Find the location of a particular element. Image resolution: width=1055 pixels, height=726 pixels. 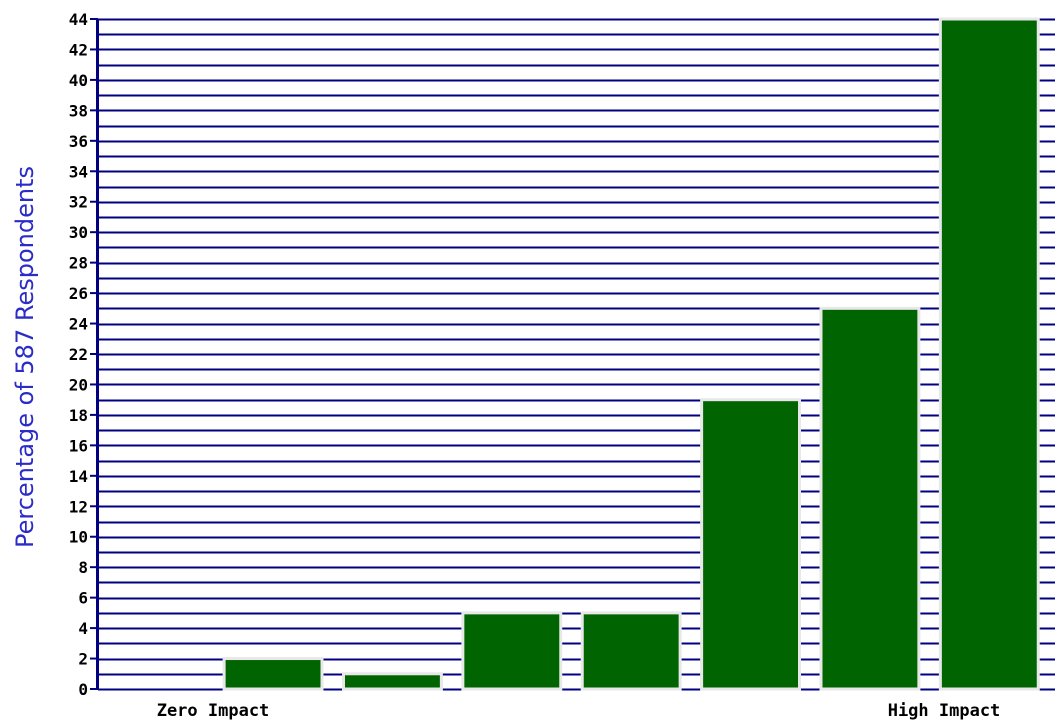

bar: 2 is located at coordinates (273, 674).